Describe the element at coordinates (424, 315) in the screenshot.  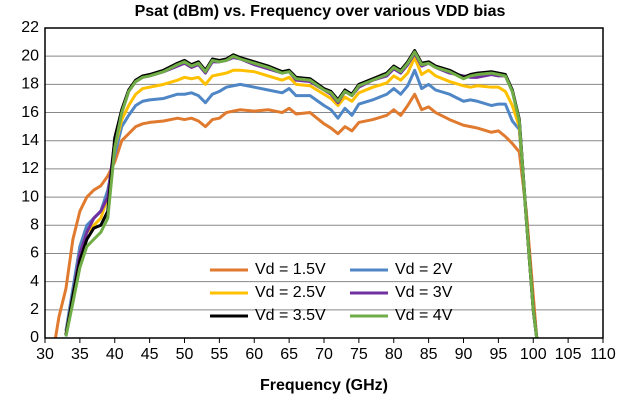
I see `legend-label: Vd = 4V` at that location.